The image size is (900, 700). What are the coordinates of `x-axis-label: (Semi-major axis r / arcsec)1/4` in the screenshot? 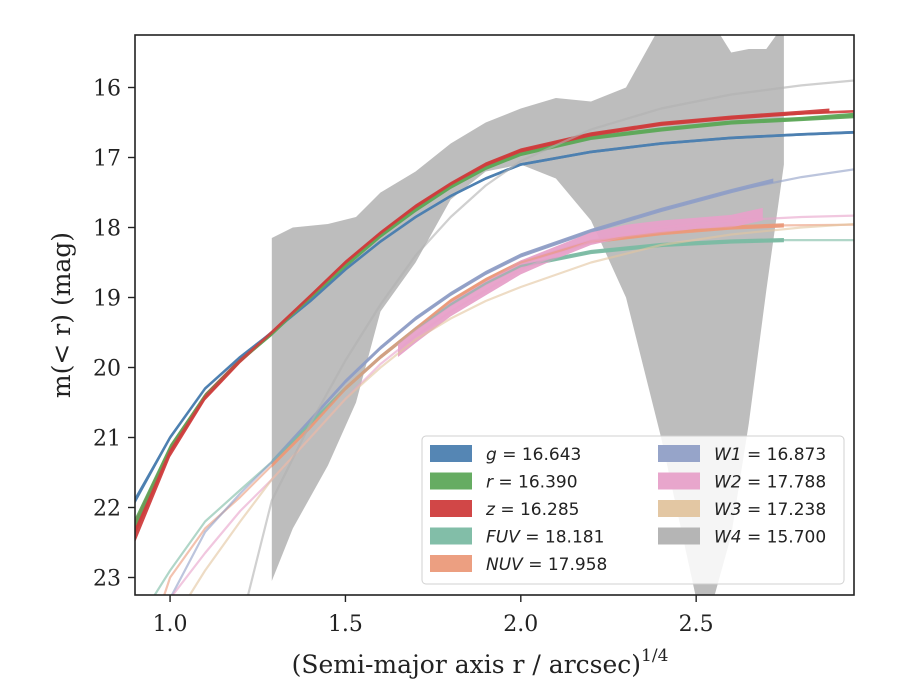 It's located at (480, 662).